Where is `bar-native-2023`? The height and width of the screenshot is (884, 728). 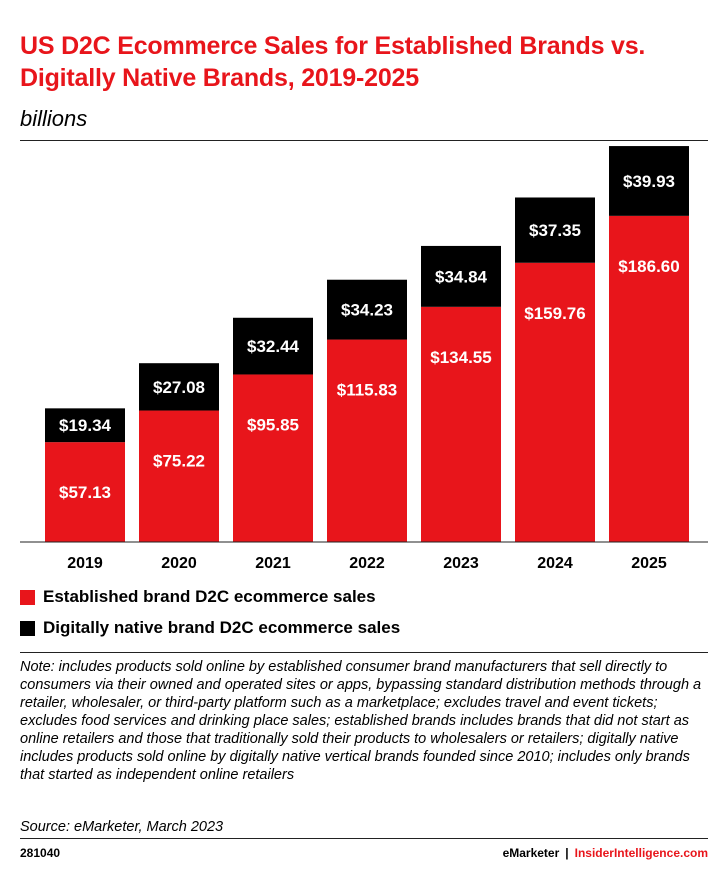
bar-native-2023 is located at coordinates (461, 276).